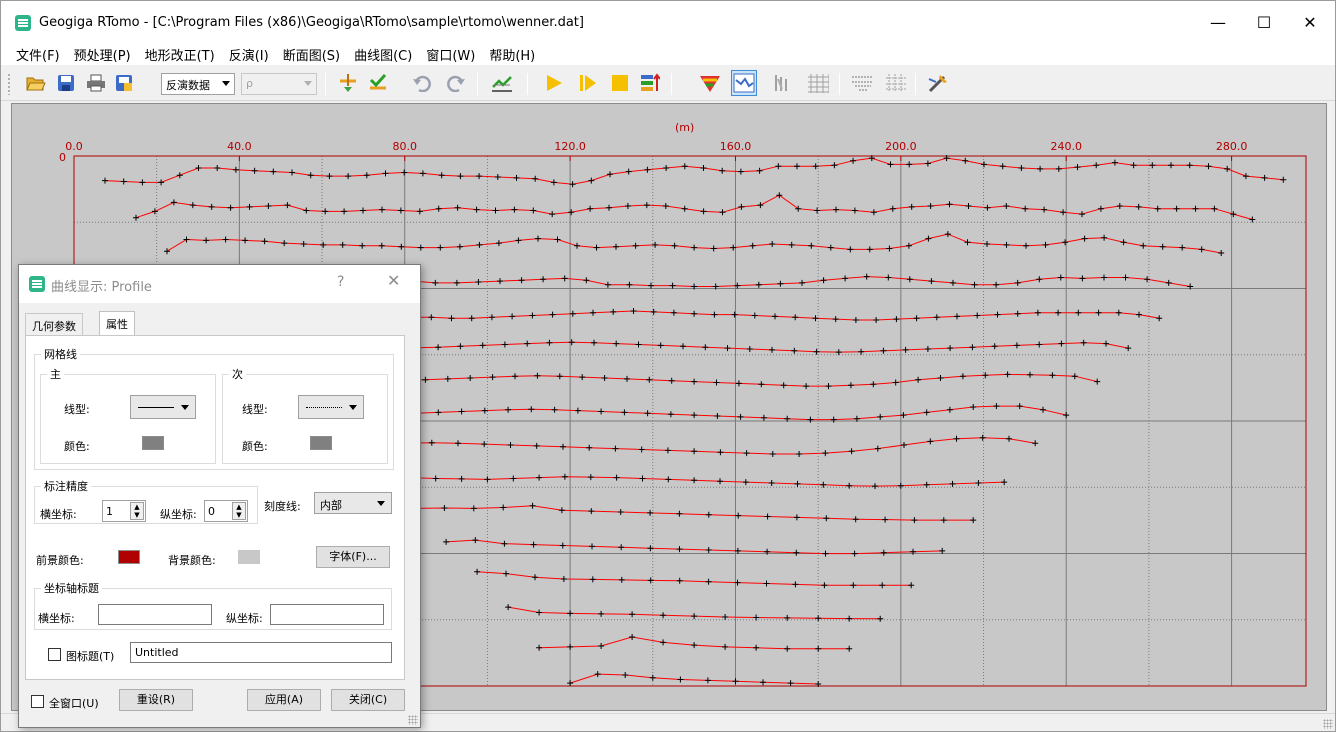 The height and width of the screenshot is (732, 1336). What do you see at coordinates (650, 83) in the screenshot?
I see `sort-icon` at bounding box center [650, 83].